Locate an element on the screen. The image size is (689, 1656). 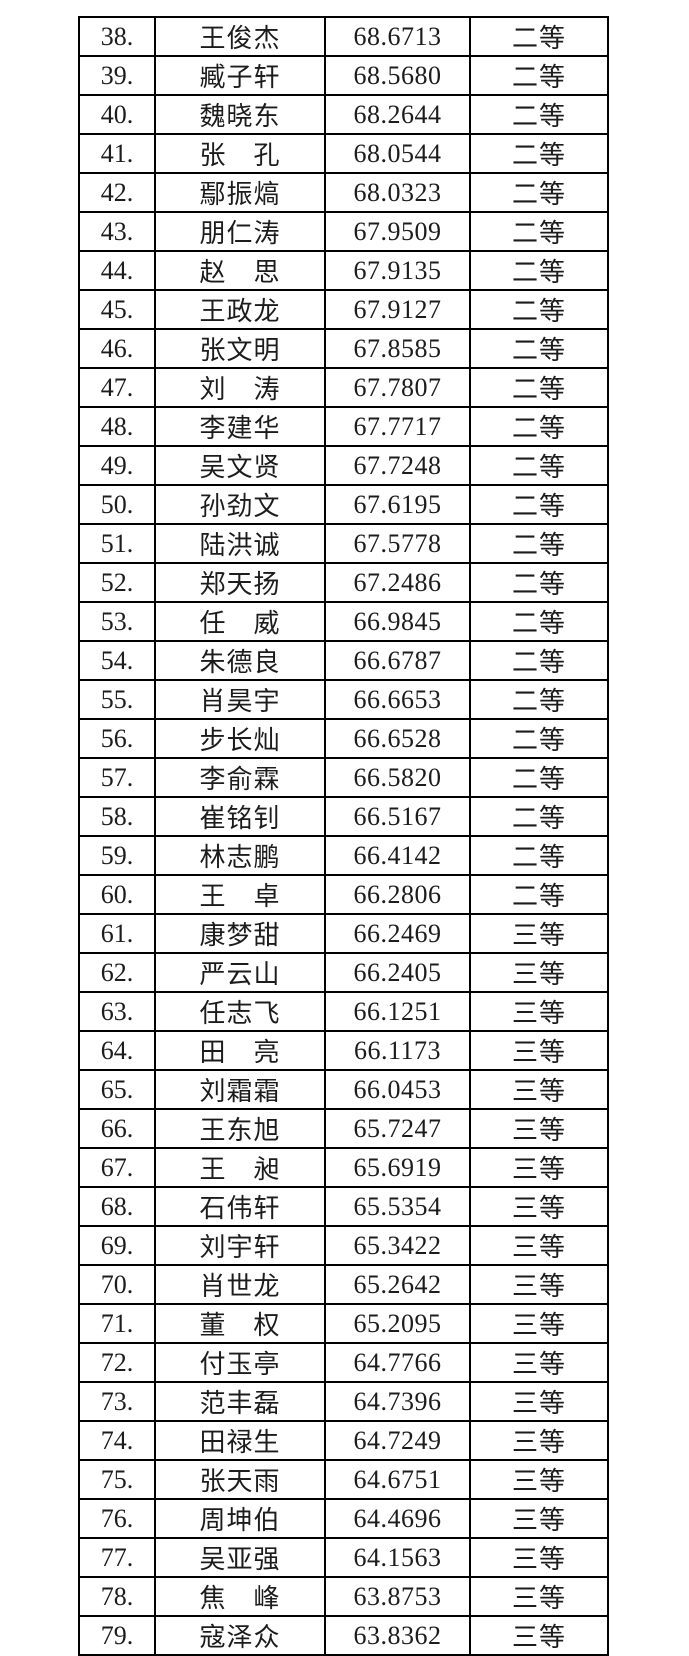
rank-cell: 65. is located at coordinates (117, 1089).